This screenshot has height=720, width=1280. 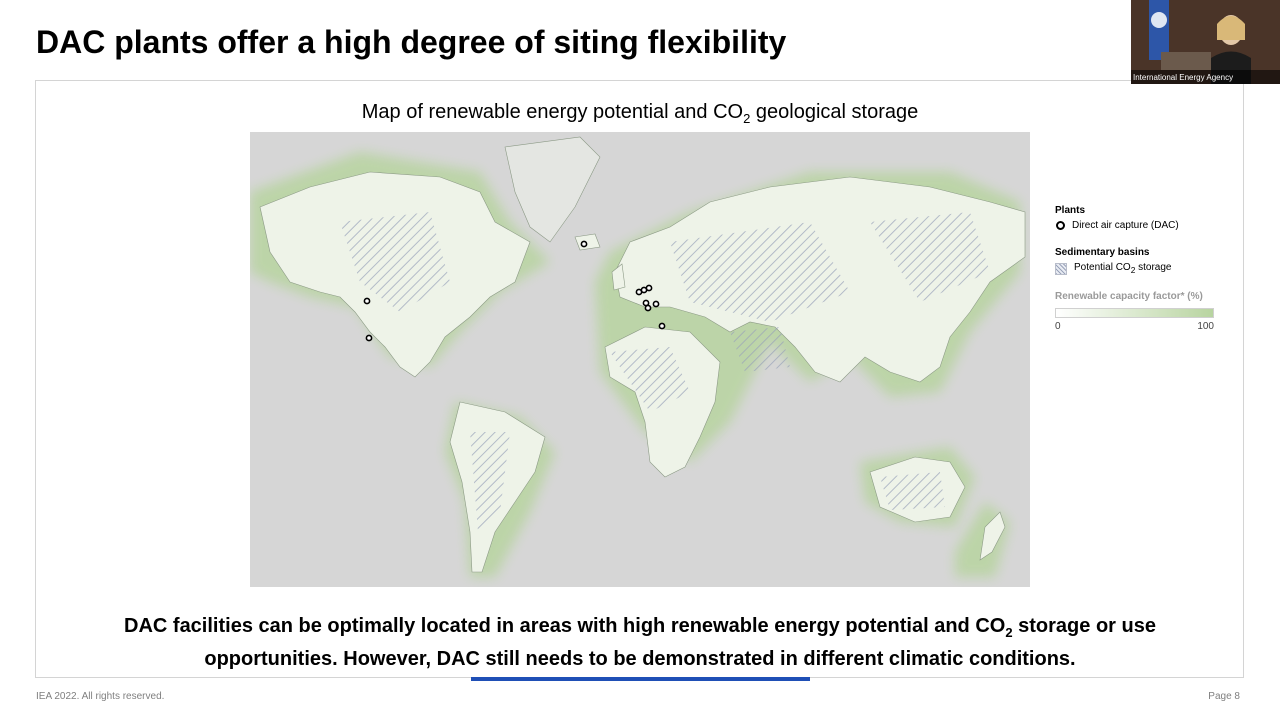 What do you see at coordinates (1224, 696) in the screenshot?
I see `page-number: Page 8` at bounding box center [1224, 696].